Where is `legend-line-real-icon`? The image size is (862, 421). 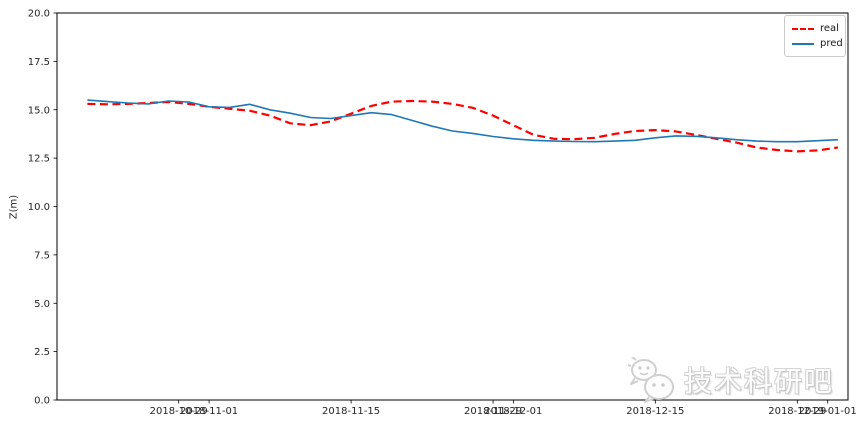 legend-line-real-icon is located at coordinates (803, 28).